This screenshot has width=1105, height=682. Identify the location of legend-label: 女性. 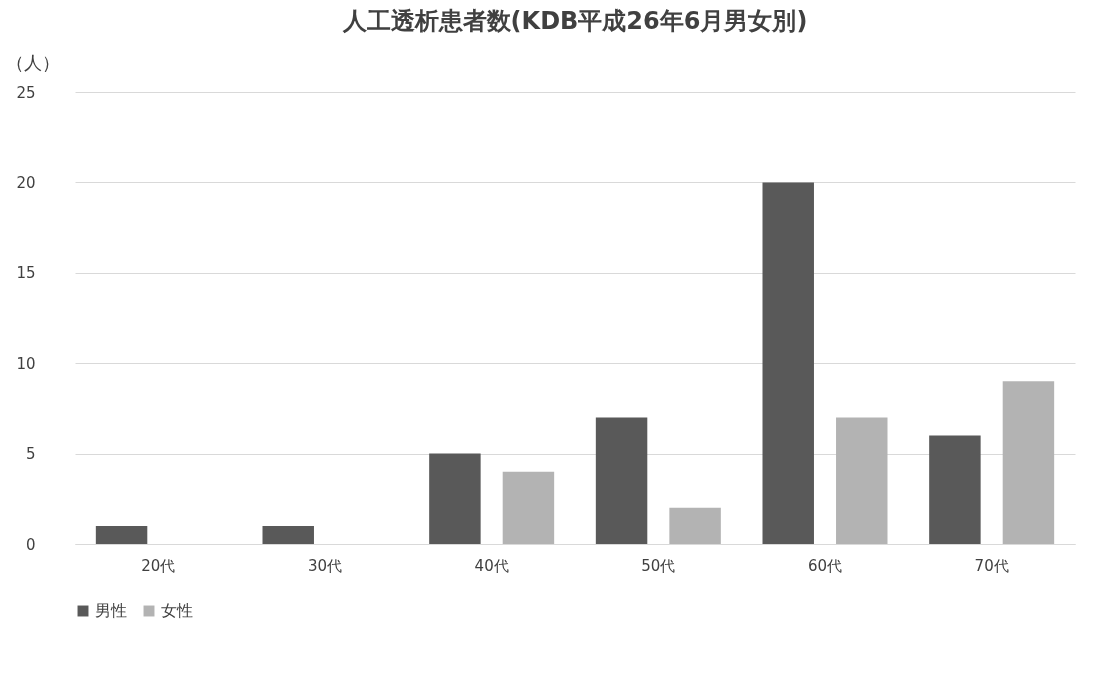
(177, 610).